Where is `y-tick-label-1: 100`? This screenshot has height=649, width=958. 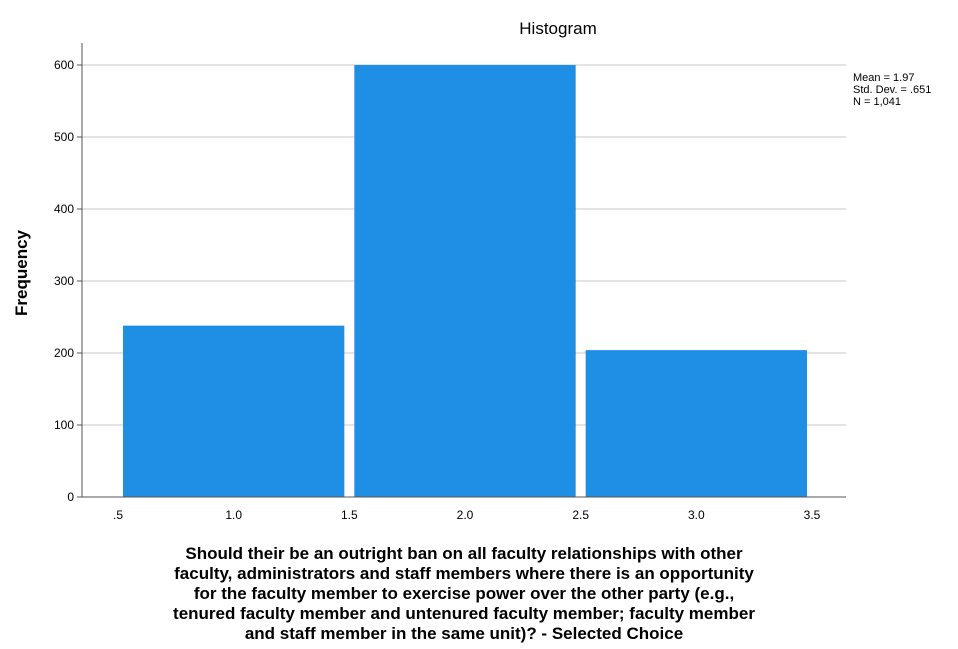
y-tick-label-1: 100 is located at coordinates (64, 425).